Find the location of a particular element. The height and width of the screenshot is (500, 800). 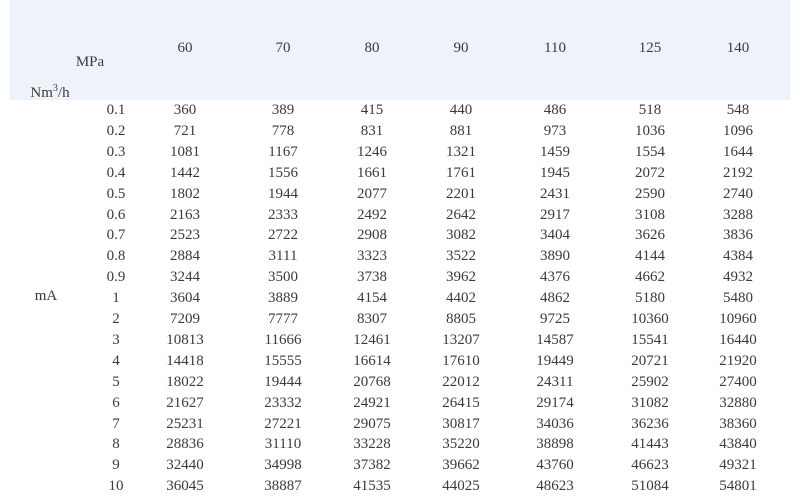

table-cell: 20721 is located at coordinates (650, 360).